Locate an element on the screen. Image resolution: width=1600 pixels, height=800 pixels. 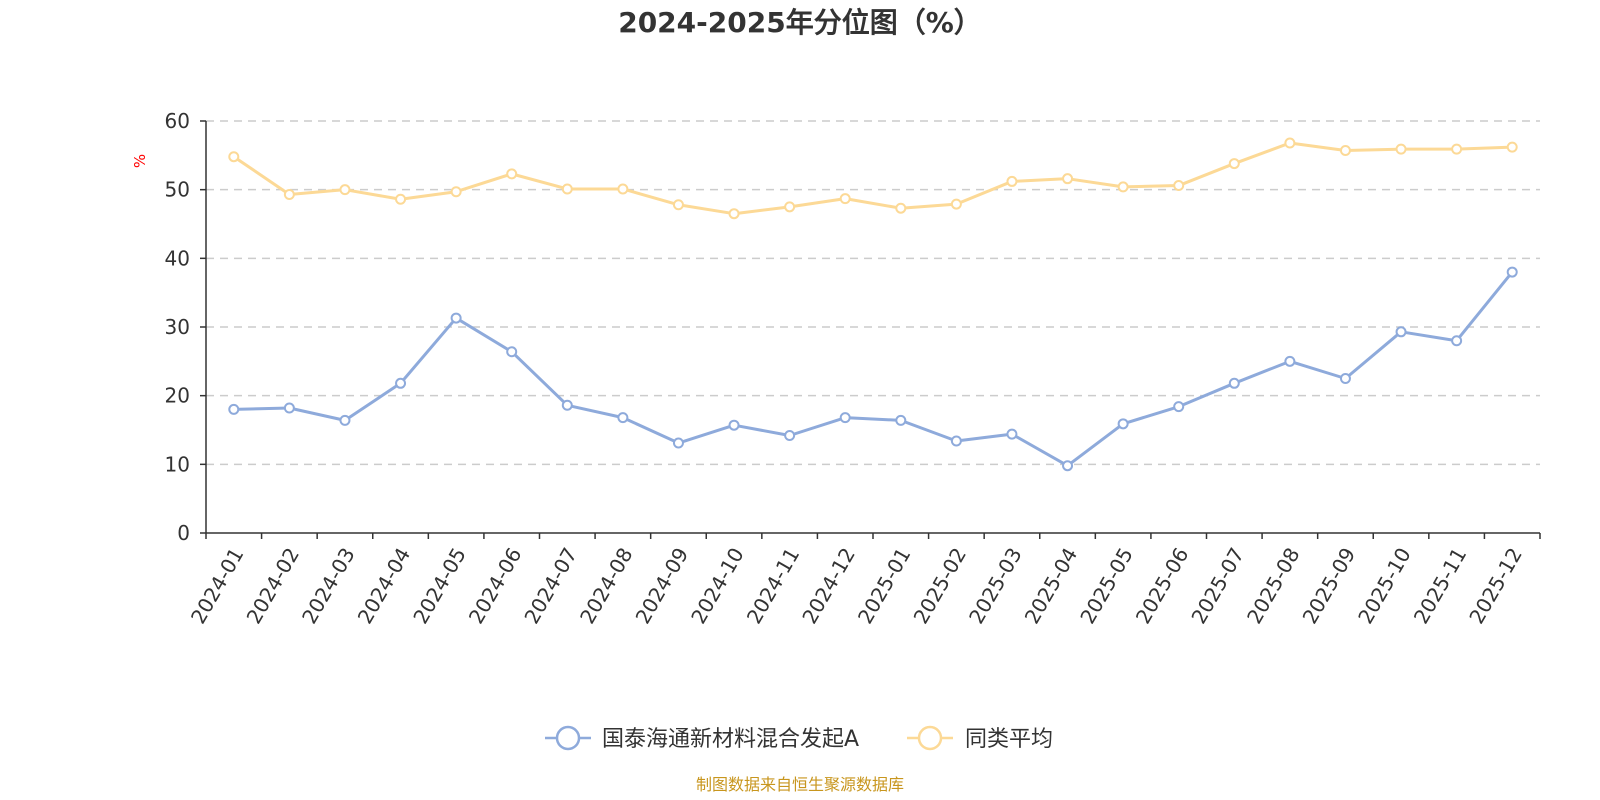
y-tick-label: 20 is located at coordinates (177, 396).